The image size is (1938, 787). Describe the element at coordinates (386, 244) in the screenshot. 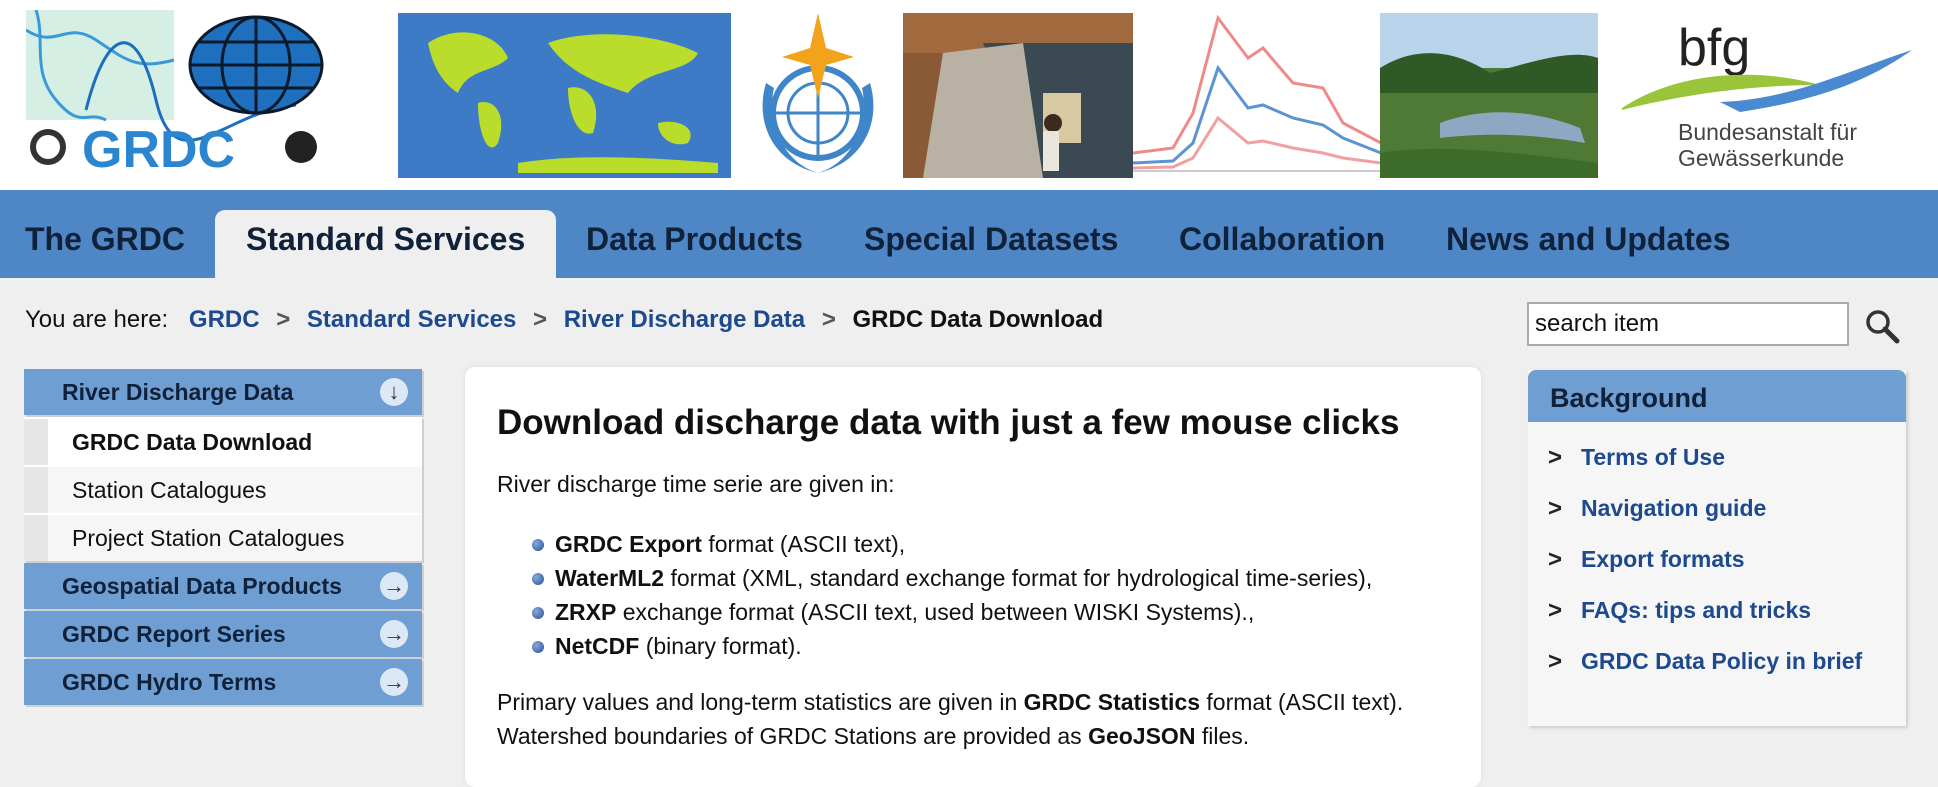

I see `nav-standard-services: Standard Services` at that location.